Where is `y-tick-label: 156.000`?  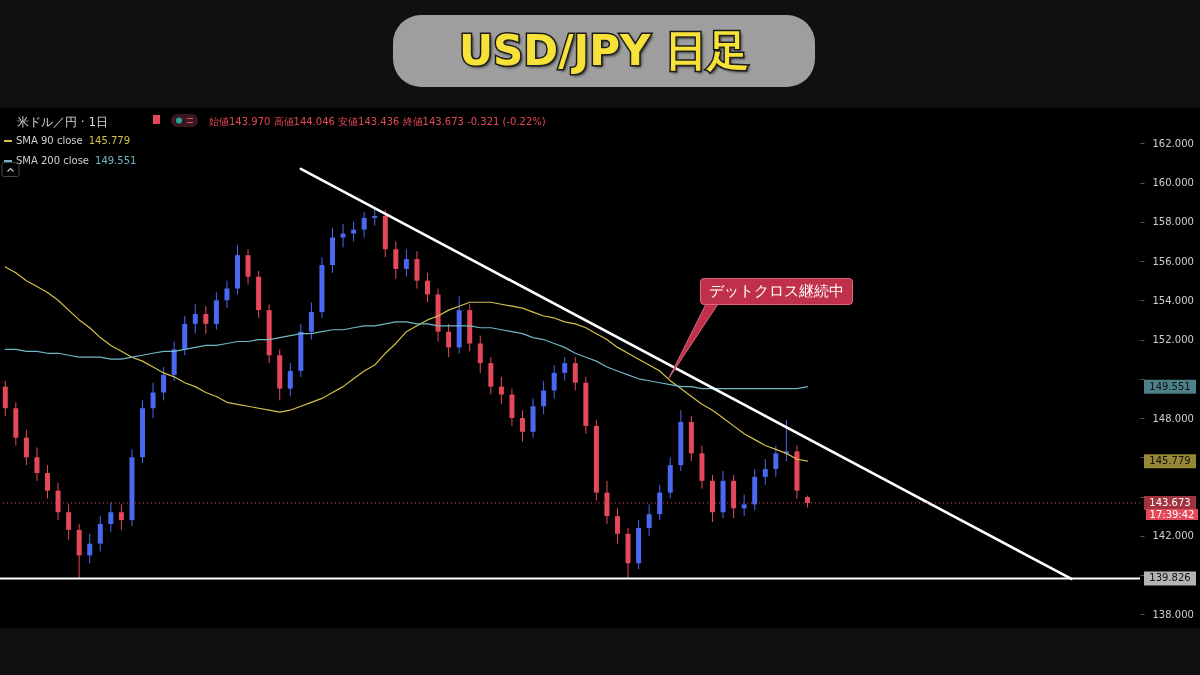 y-tick-label: 156.000 is located at coordinates (1173, 261).